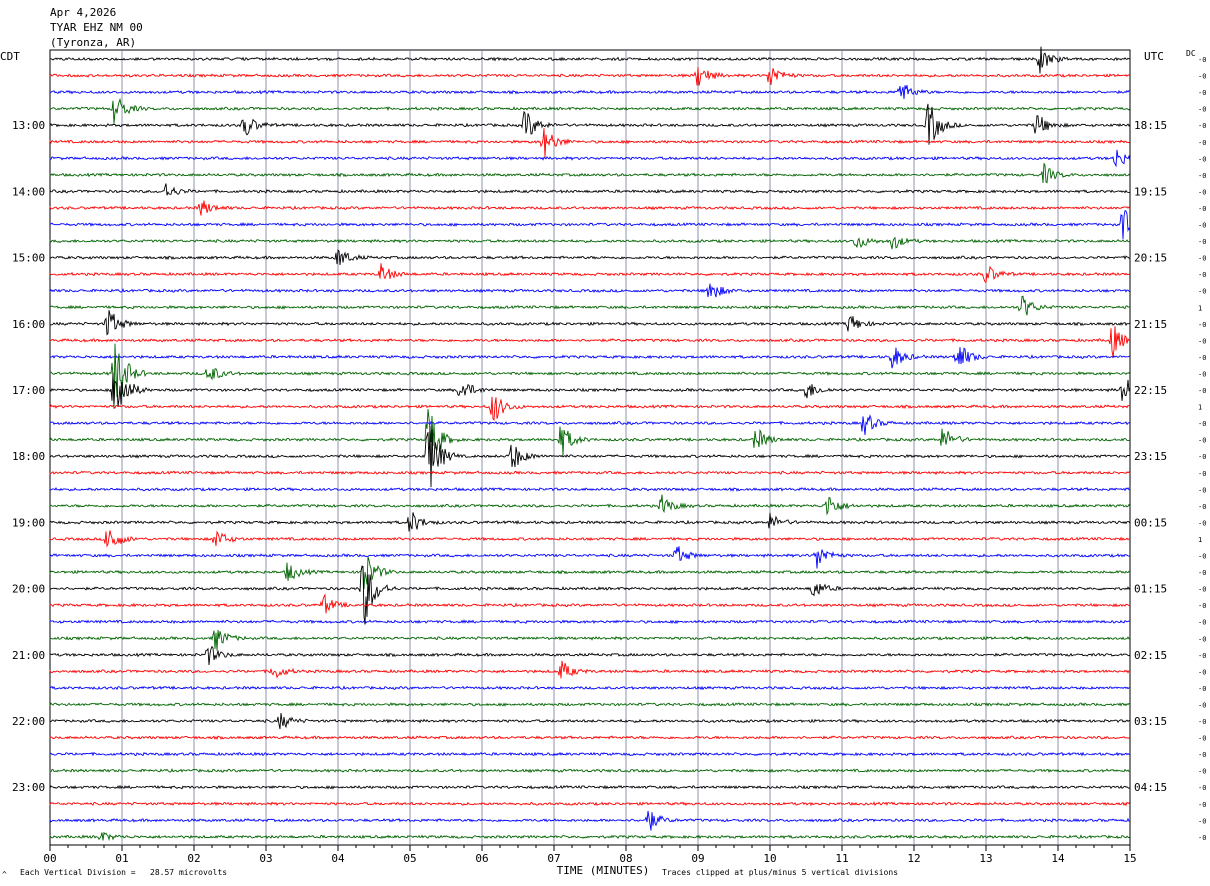  What do you see at coordinates (96, 27) in the screenshot?
I see `header-station: TYAR EHZ NM 00` at bounding box center [96, 27].